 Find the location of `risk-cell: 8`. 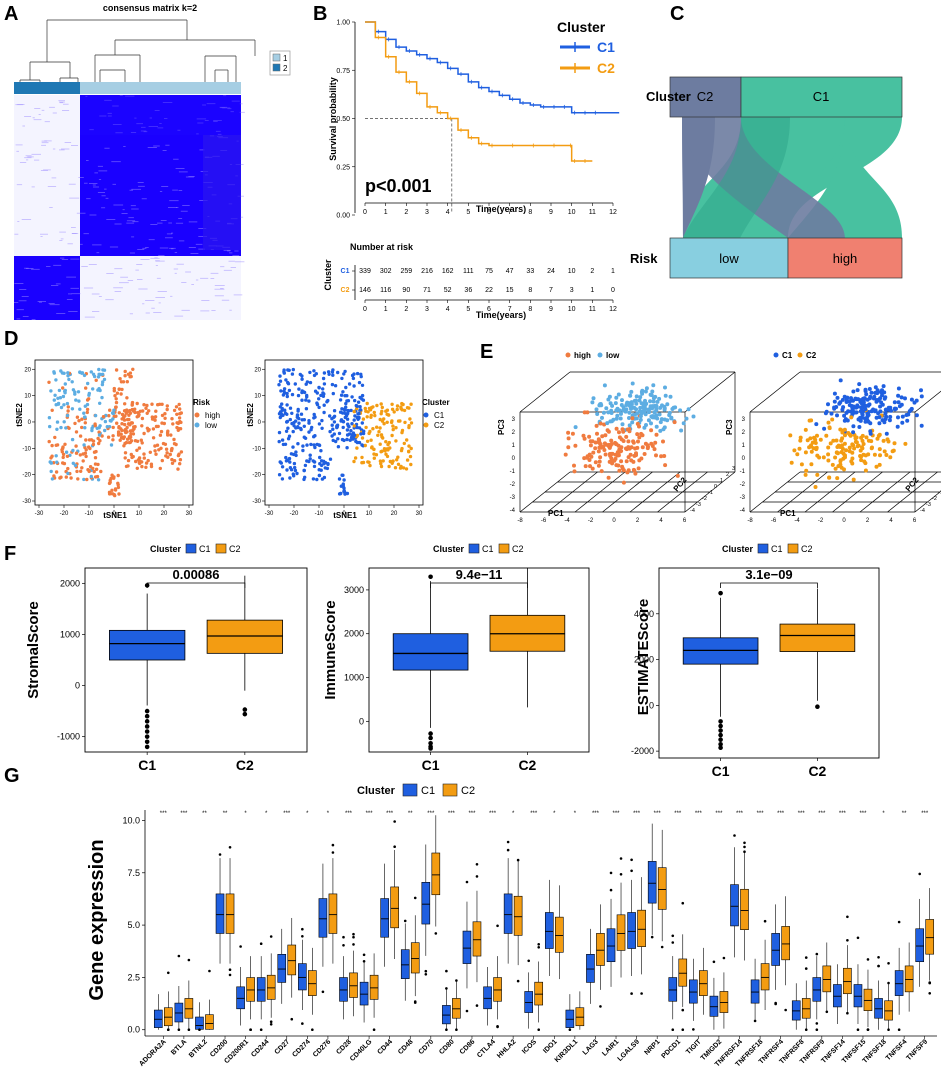

risk-cell: 8 is located at coordinates (530, 290).